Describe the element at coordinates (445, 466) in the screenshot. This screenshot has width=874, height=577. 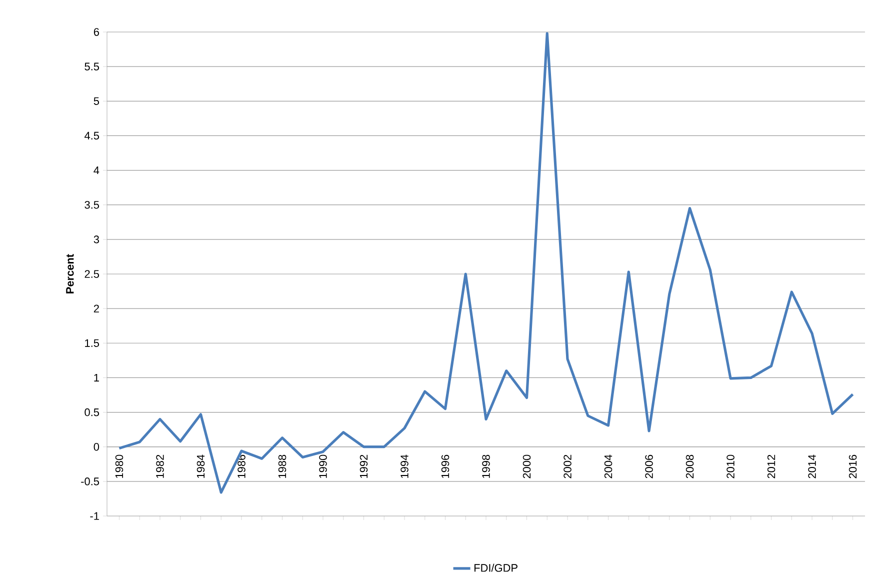
I see `x-tick-label: 1996` at that location.